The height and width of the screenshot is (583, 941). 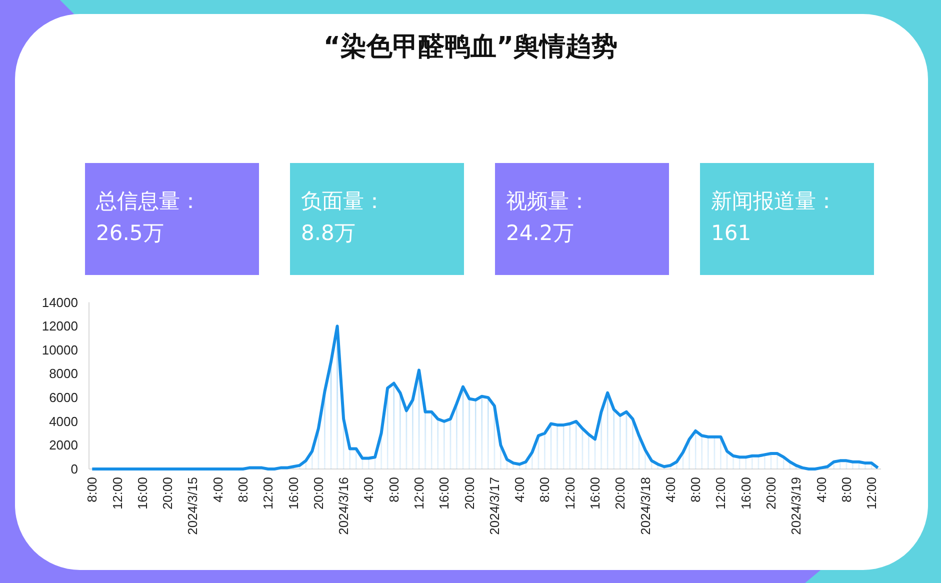 What do you see at coordinates (148, 201) in the screenshot?
I see `text: 总信息量：` at bounding box center [148, 201].